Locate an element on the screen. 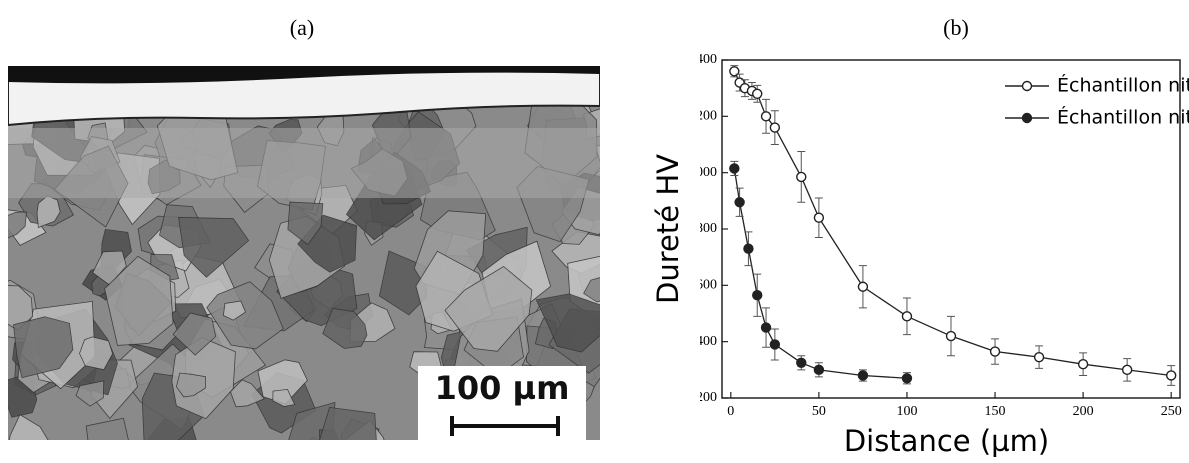 This screenshot has width=1189, height=463. x-tick-label: 0 is located at coordinates (730, 411).